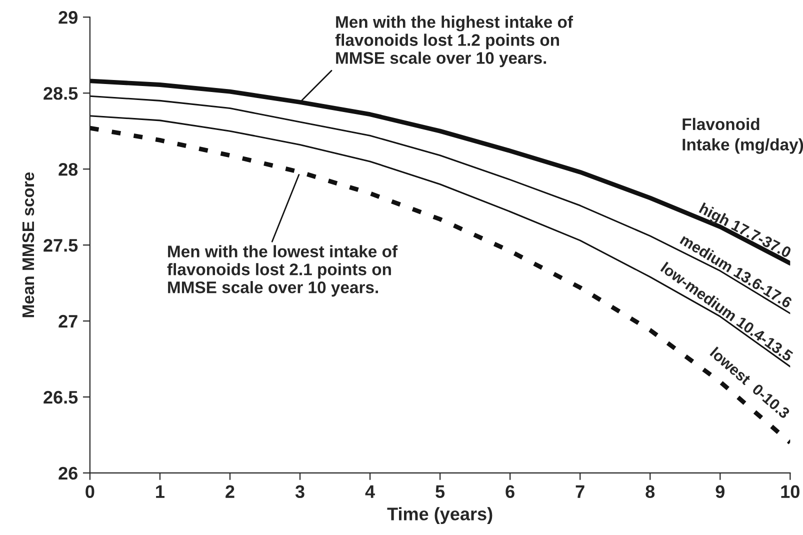  I want to click on x-tick-label: 2, so click(230, 491).